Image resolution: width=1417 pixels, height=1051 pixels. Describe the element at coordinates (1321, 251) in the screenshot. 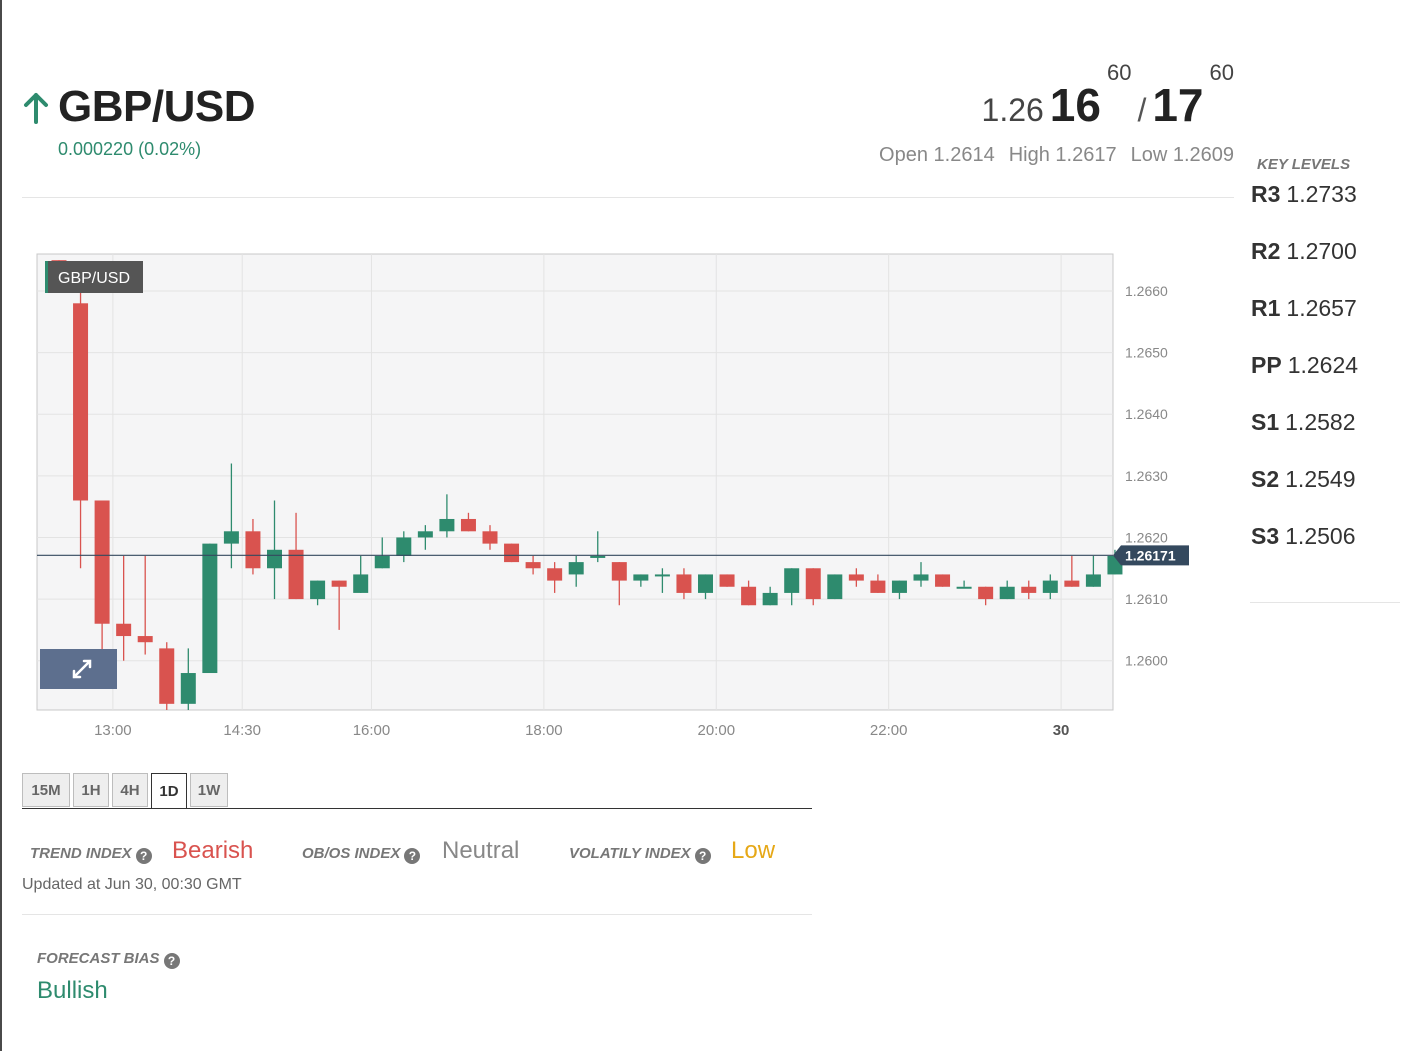

I see `key-level-value: 1.2700` at that location.